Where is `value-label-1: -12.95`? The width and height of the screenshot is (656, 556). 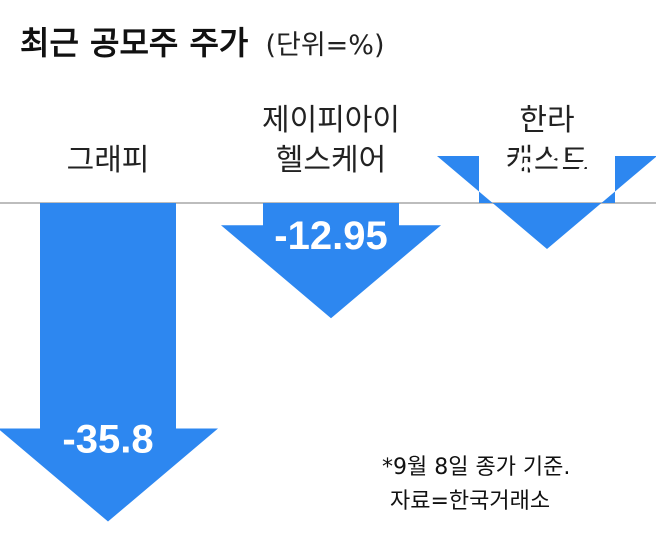 value-label-1: -12.95 is located at coordinates (330, 236).